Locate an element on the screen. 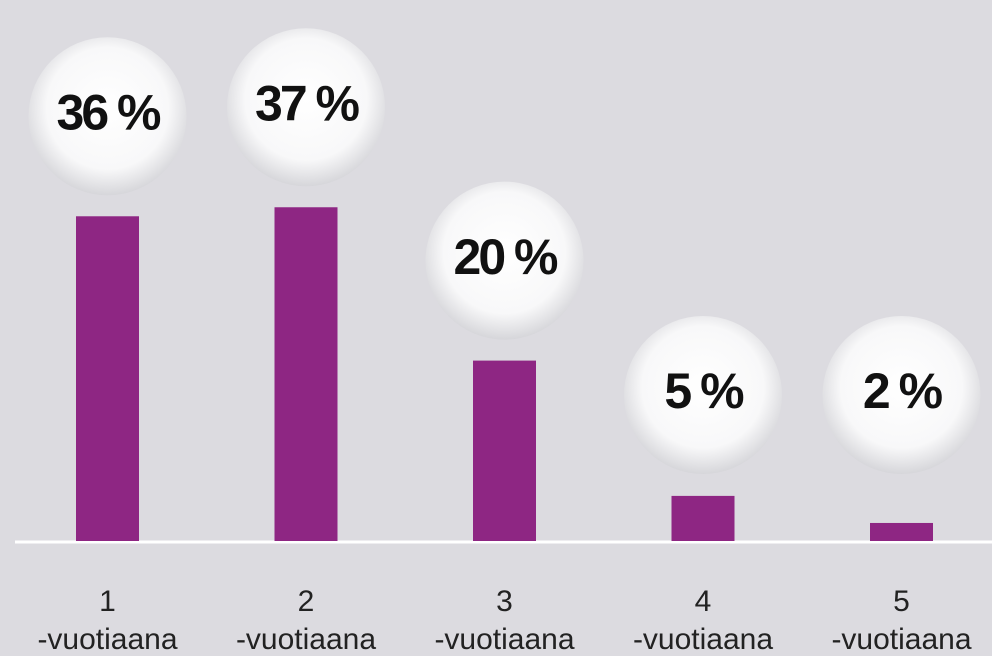 The height and width of the screenshot is (656, 992). x-tick-label: 3 is located at coordinates (504, 601).